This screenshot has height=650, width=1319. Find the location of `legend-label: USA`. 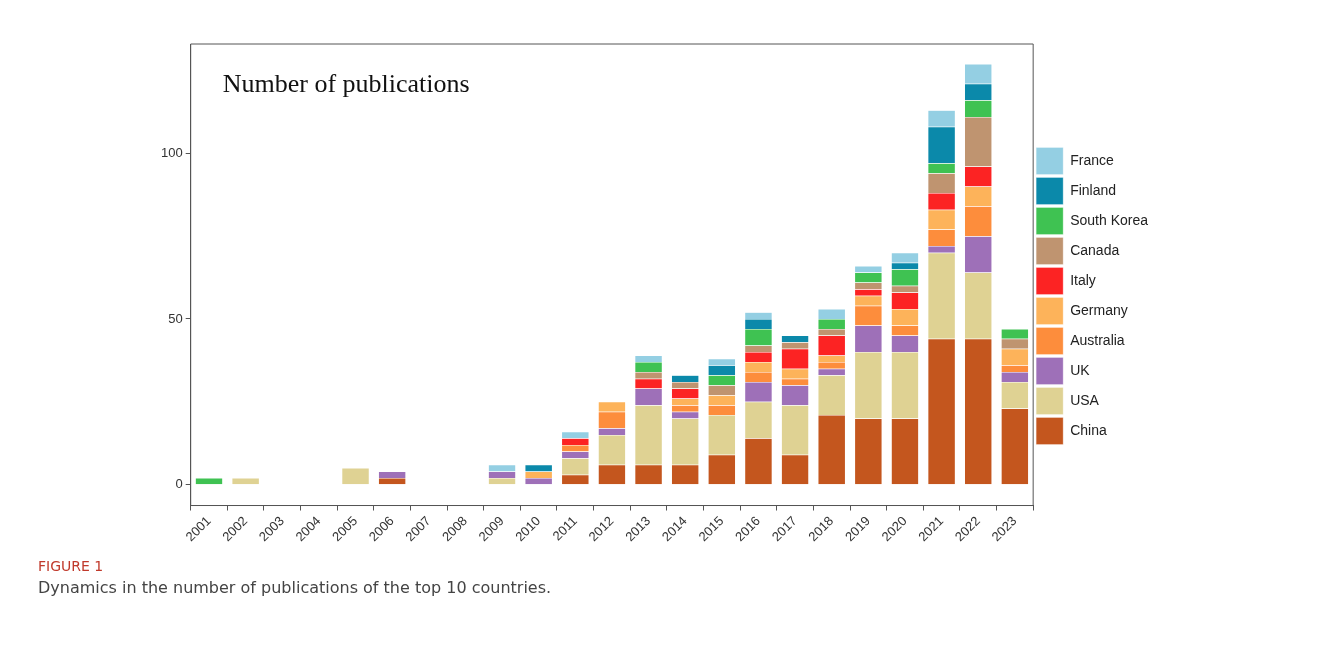

legend-label: USA is located at coordinates (1085, 399).